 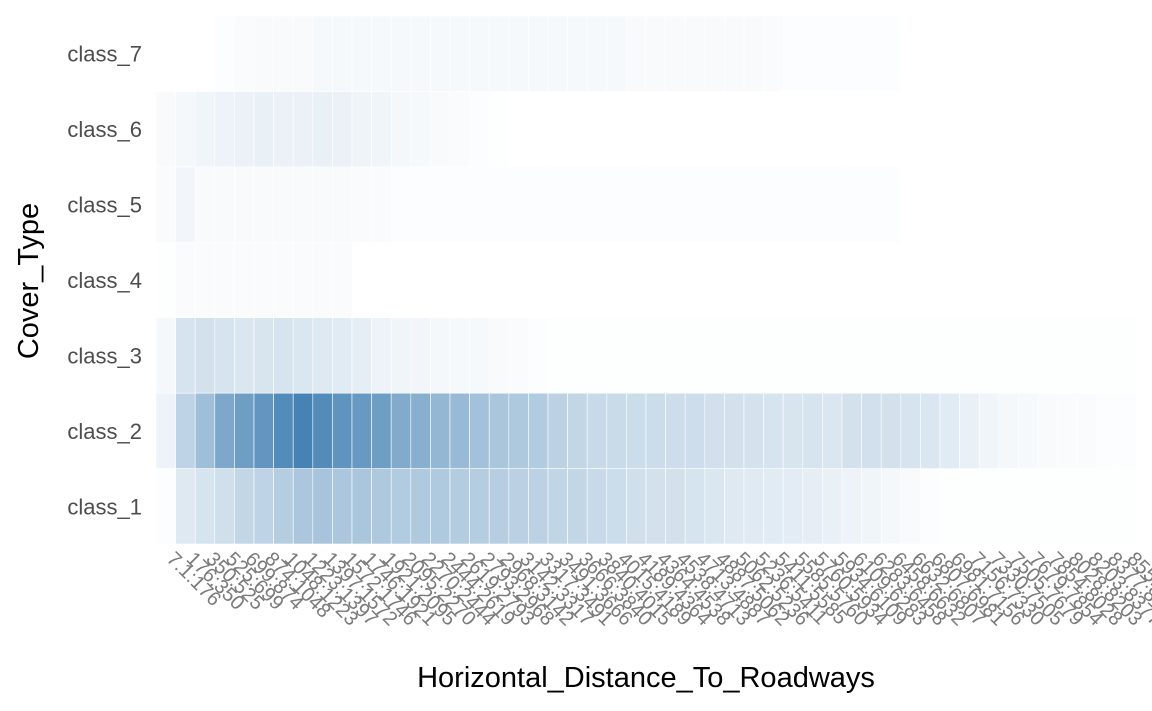 I want to click on y-tick-label-class_3: class_3, so click(x=104, y=355).